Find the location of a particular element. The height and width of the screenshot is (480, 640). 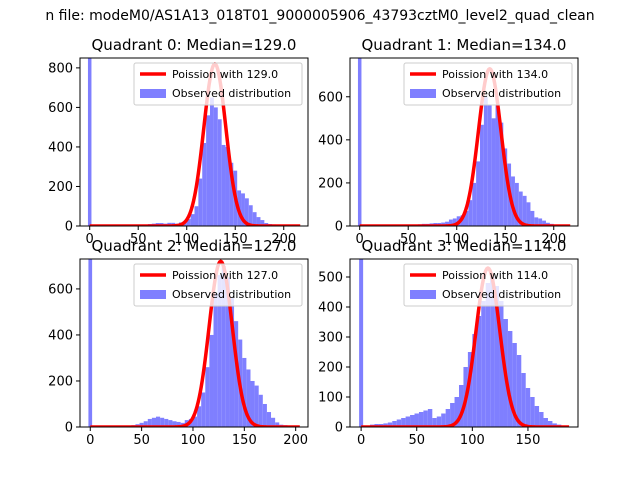

histogram-bar-zero is located at coordinates (89, 142).